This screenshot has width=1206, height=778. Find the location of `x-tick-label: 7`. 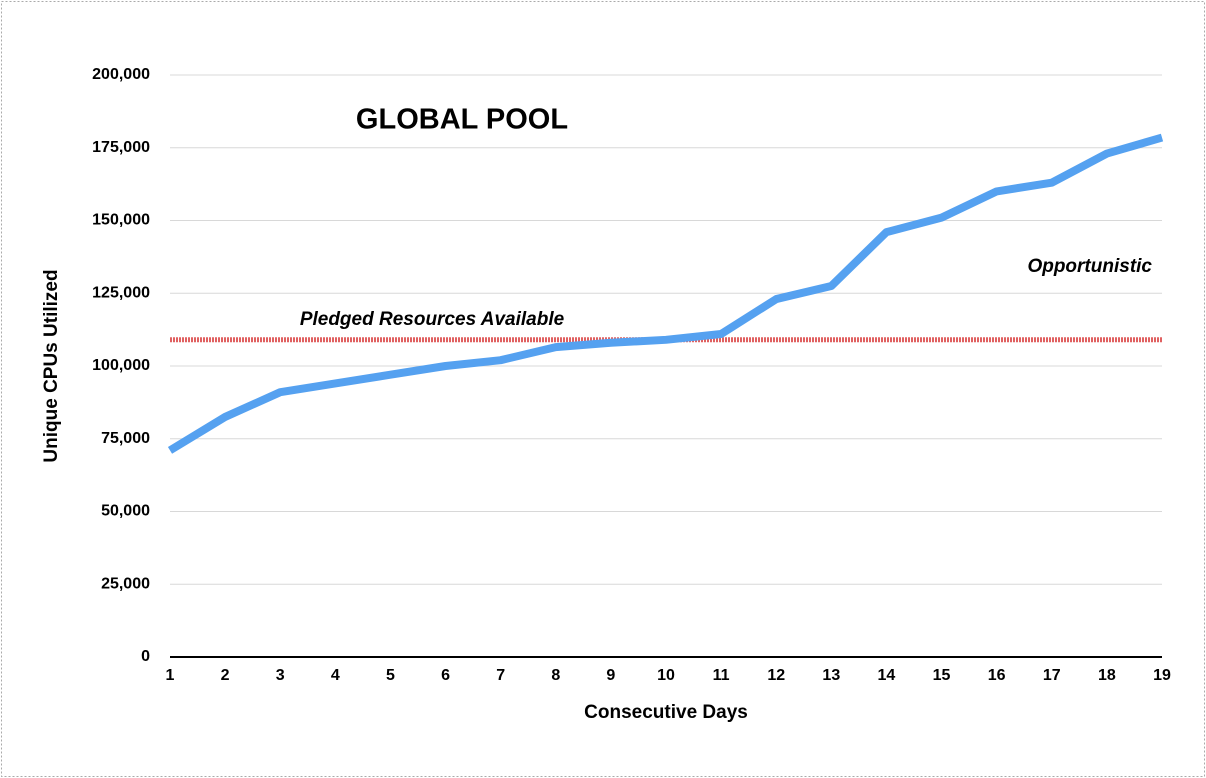

x-tick-label: 7 is located at coordinates (500, 675).